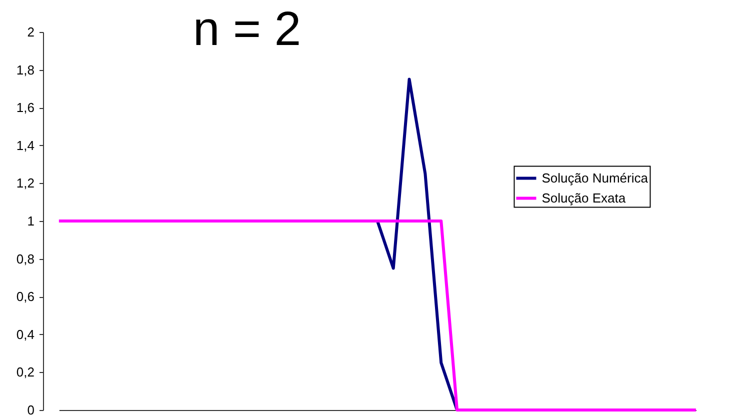 The height and width of the screenshot is (419, 754). Describe the element at coordinates (595, 178) in the screenshot. I see `legend-label: Solução Numérica` at that location.